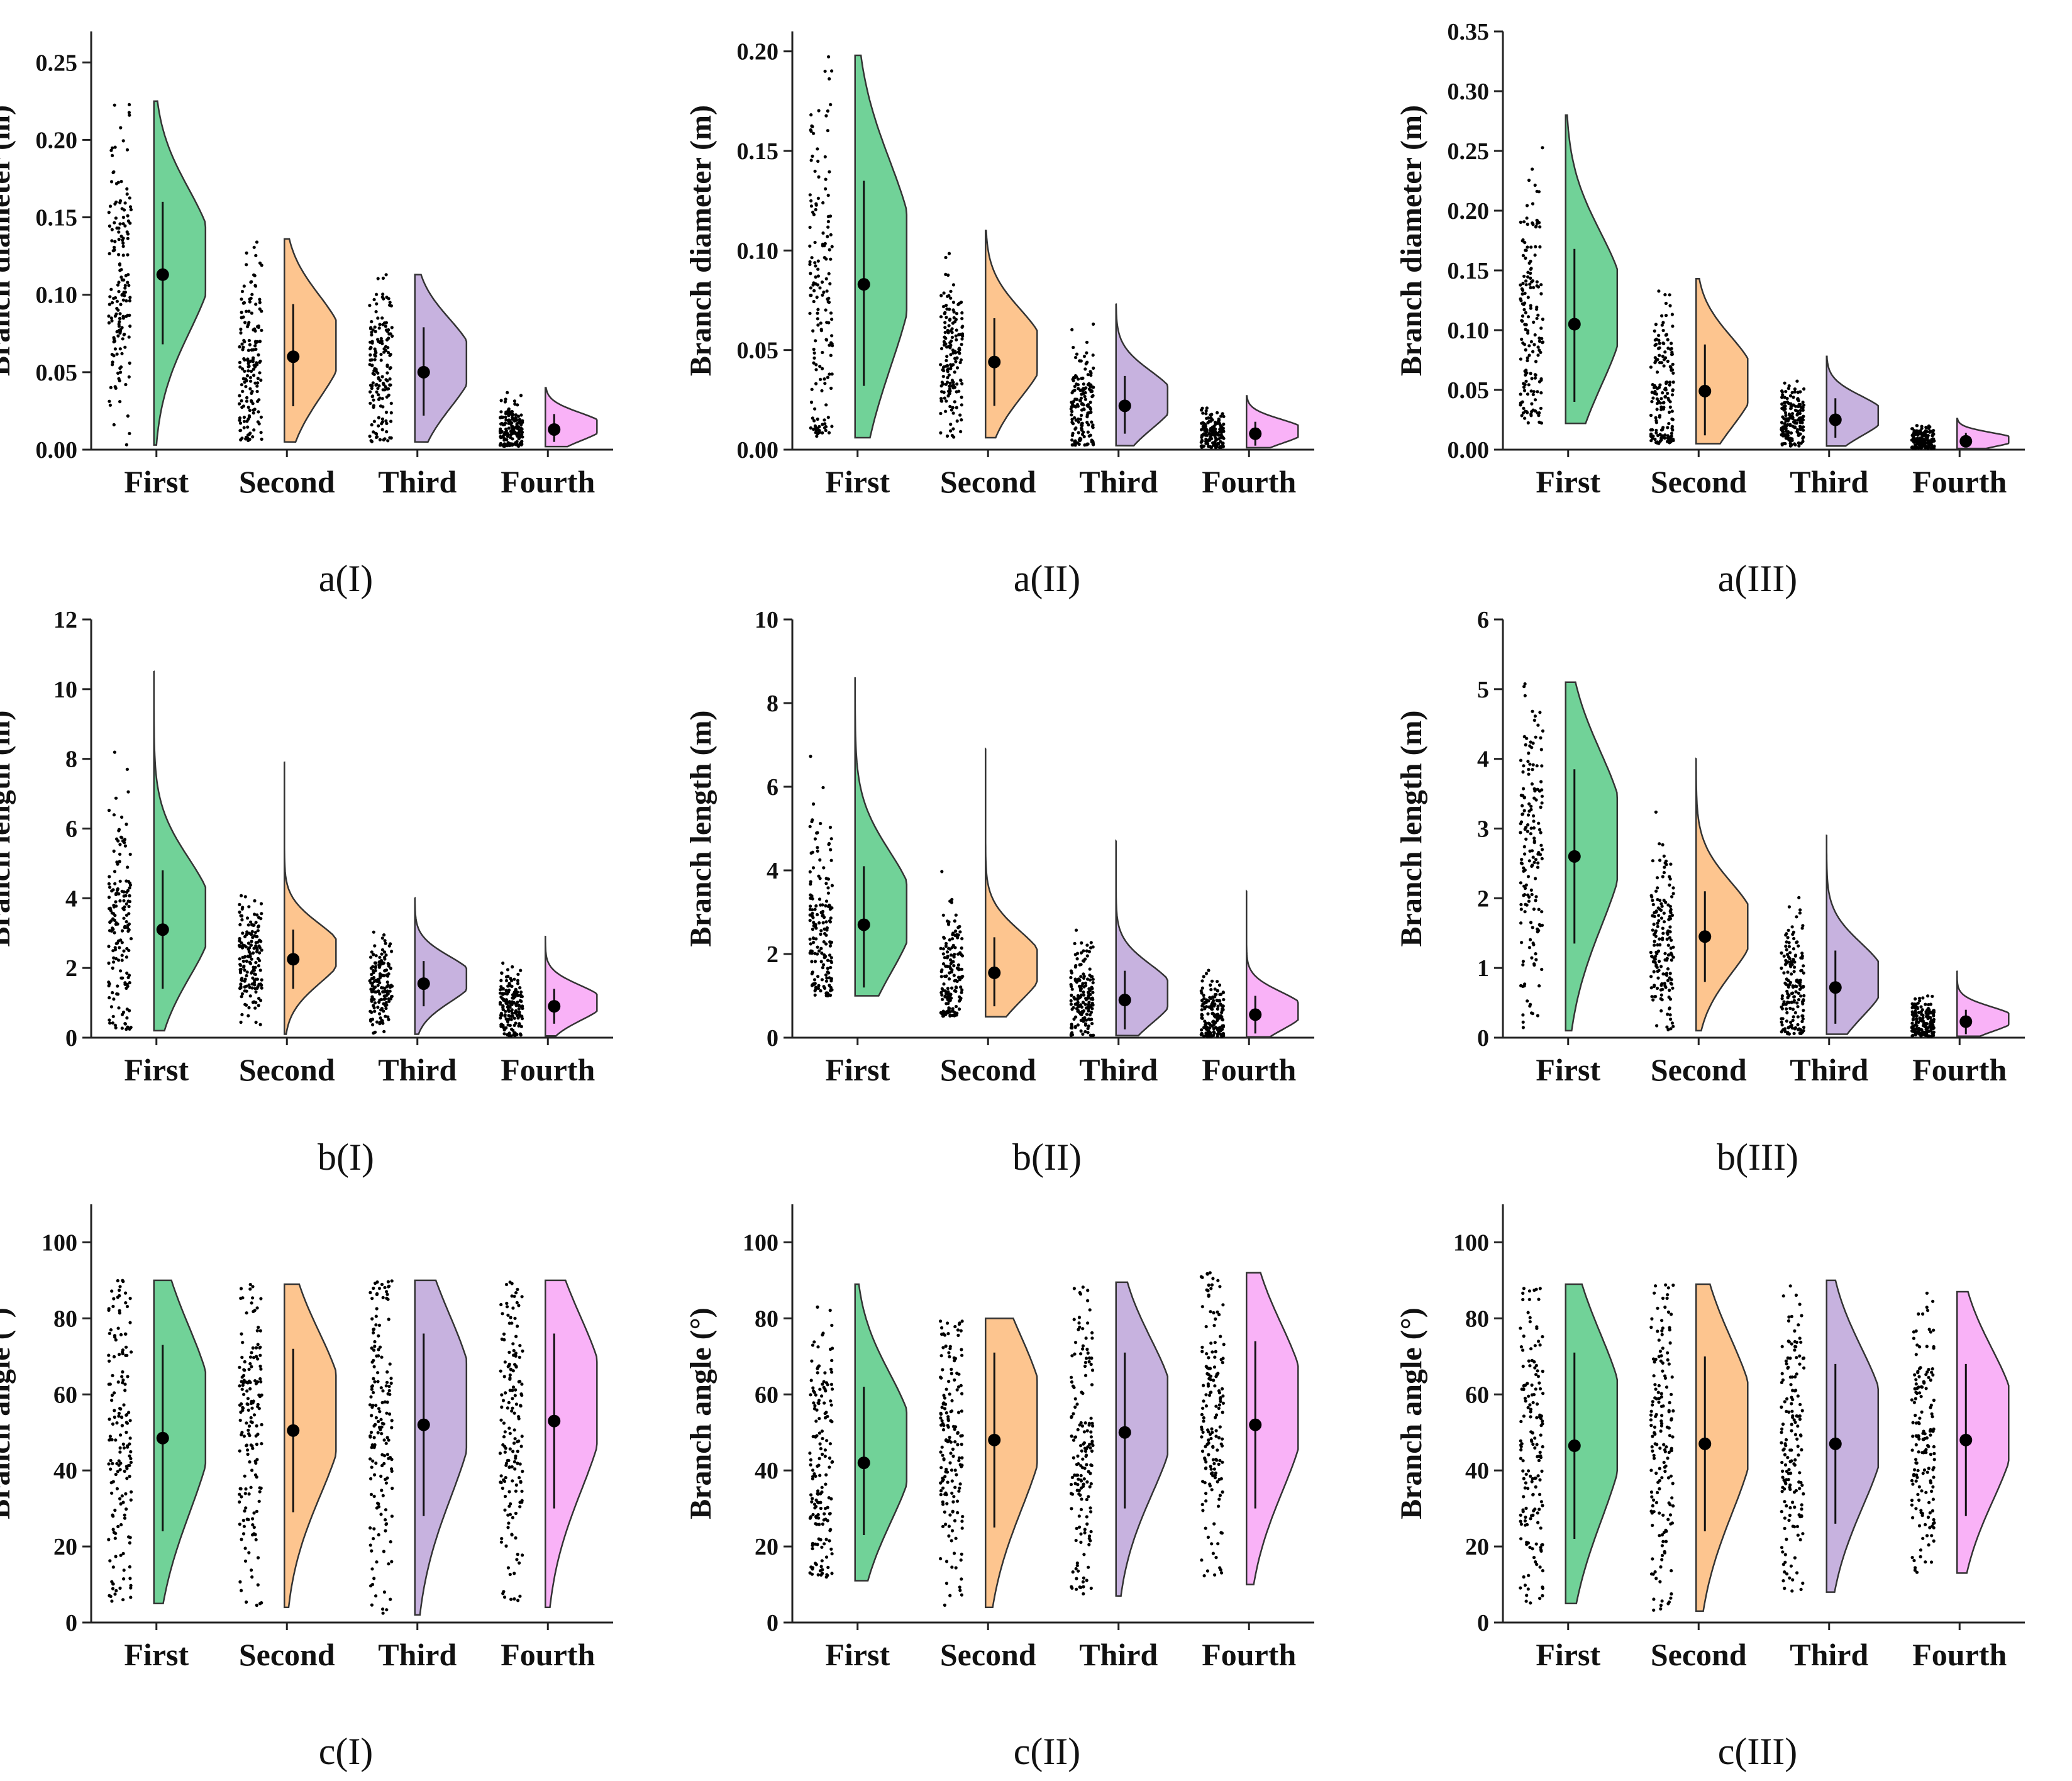  What do you see at coordinates (8, 1413) in the screenshot?
I see `y-axis-label: Branch angle (°)` at bounding box center [8, 1413].